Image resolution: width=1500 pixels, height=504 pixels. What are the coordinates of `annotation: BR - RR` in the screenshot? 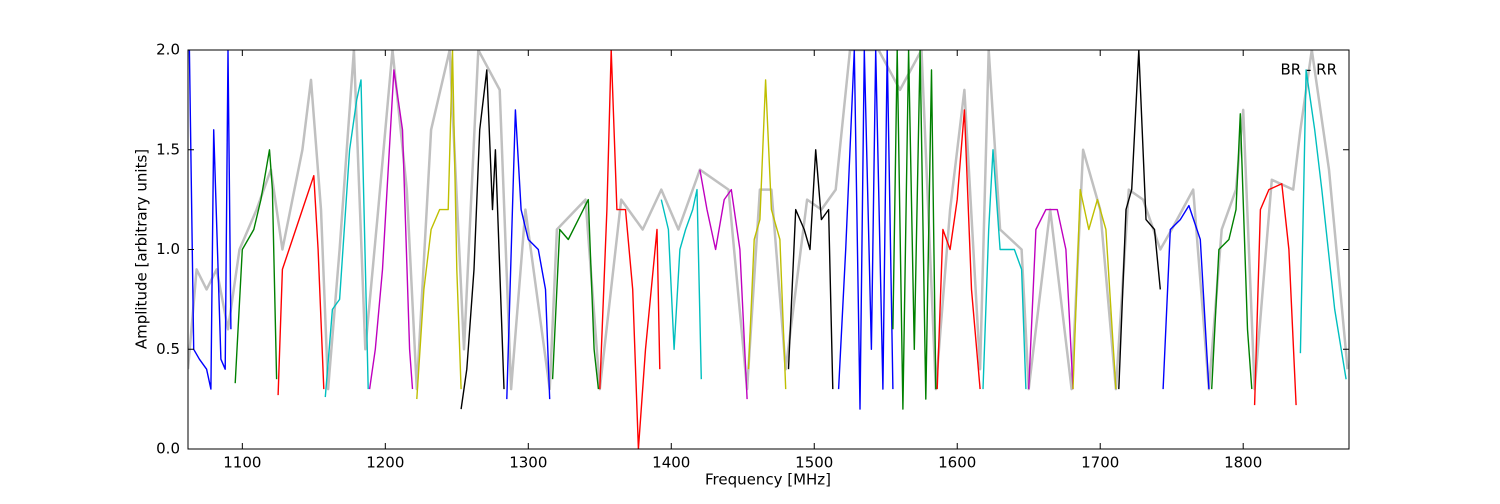 It's located at (1308, 70).